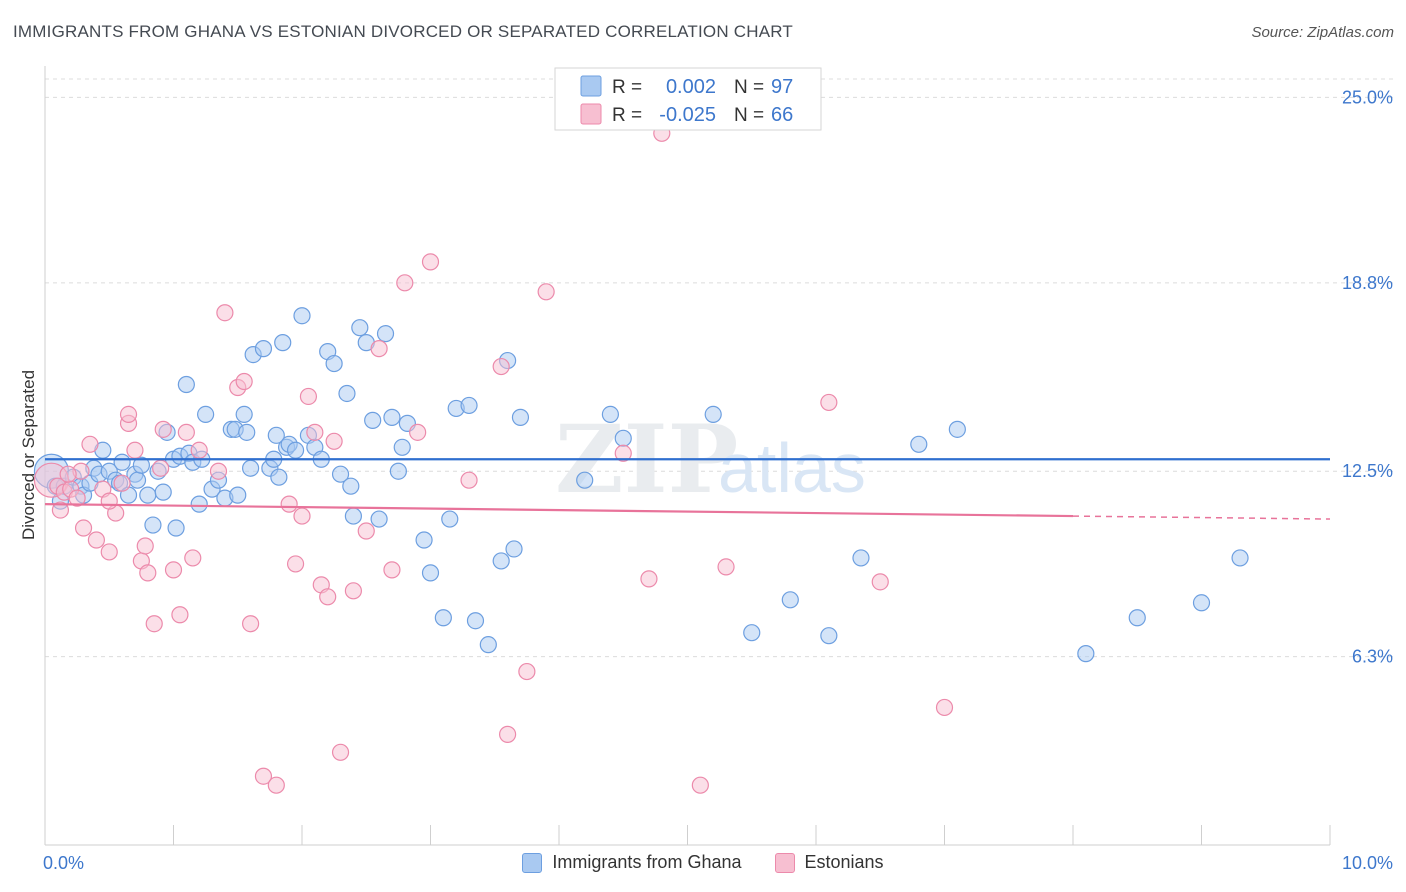  Describe the element at coordinates (829, 862) in the screenshot. I see `legend-item-estonians: Estonians` at that location.